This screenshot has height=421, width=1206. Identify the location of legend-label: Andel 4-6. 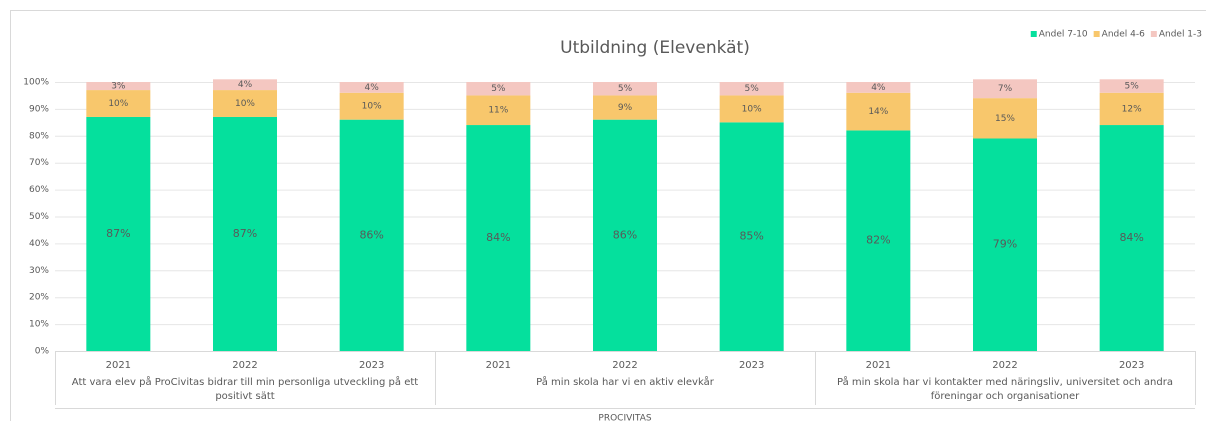
(1123, 35).